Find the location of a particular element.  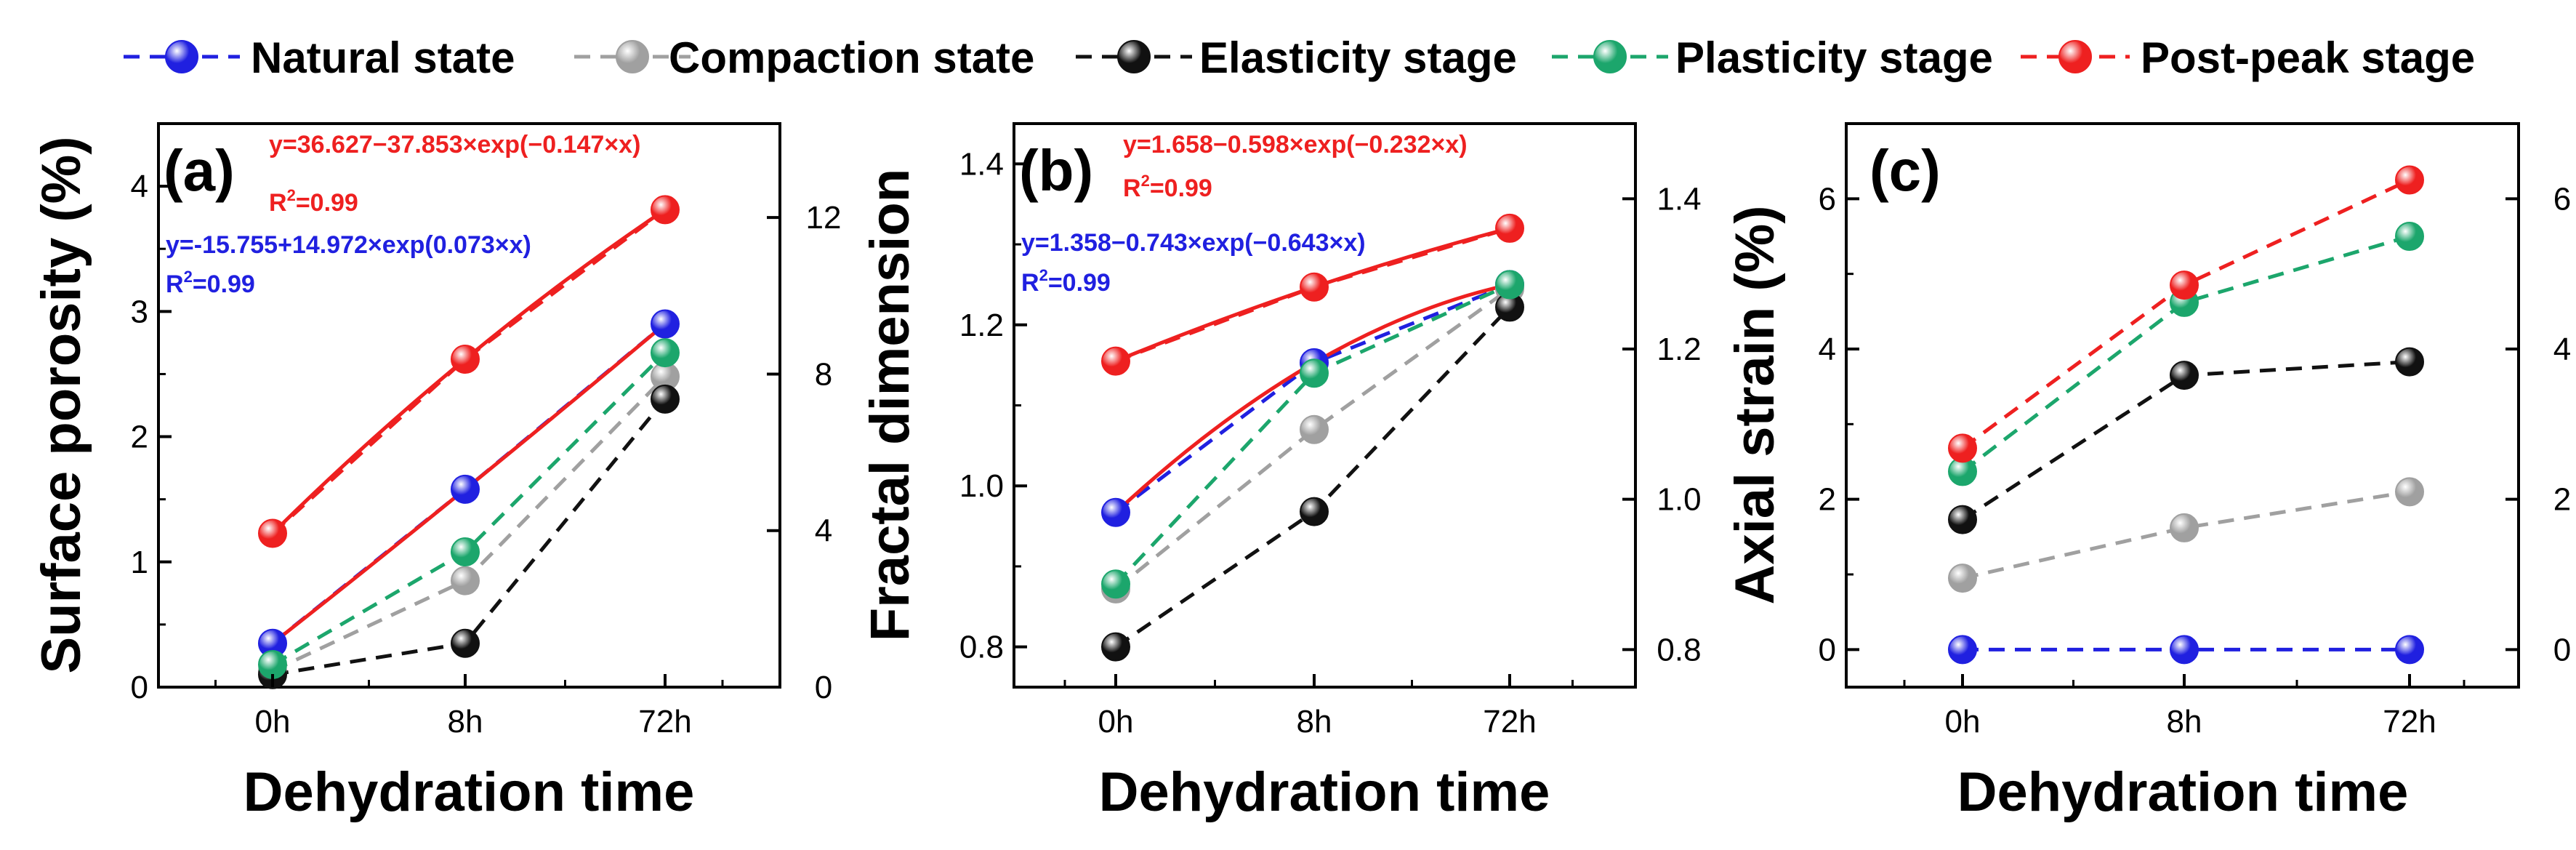

fit-curve is located at coordinates (1312, 398).